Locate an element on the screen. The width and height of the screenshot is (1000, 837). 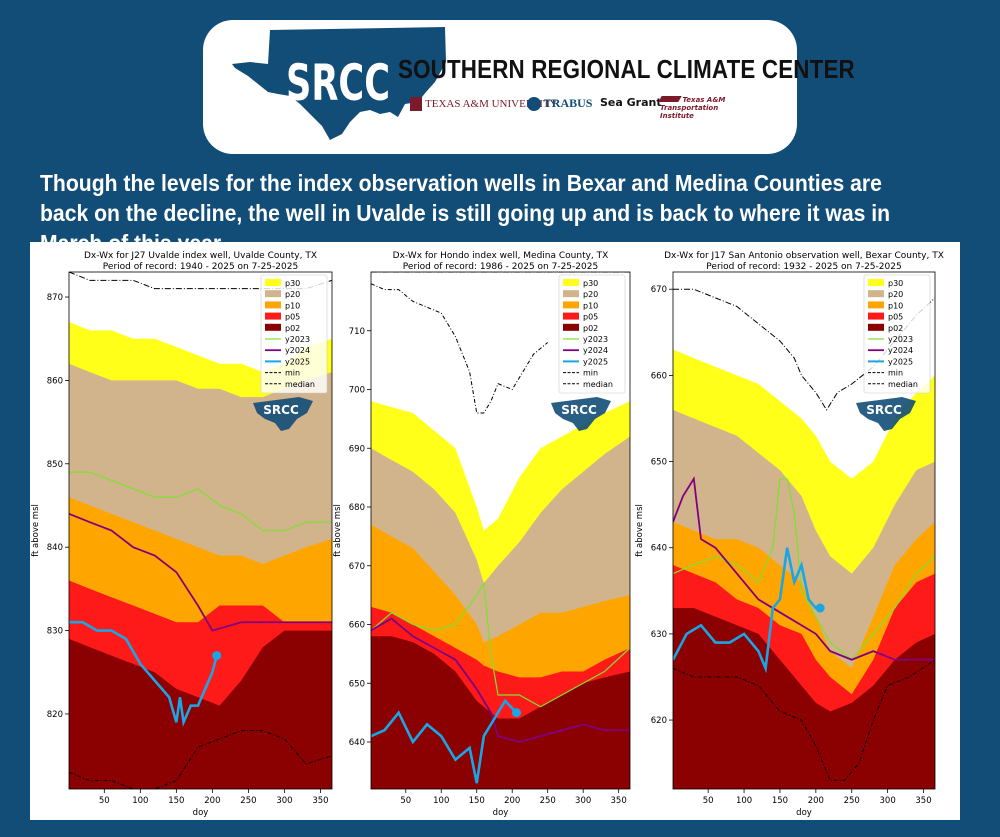
y-tick-label: 640 is located at coordinates (357, 743).